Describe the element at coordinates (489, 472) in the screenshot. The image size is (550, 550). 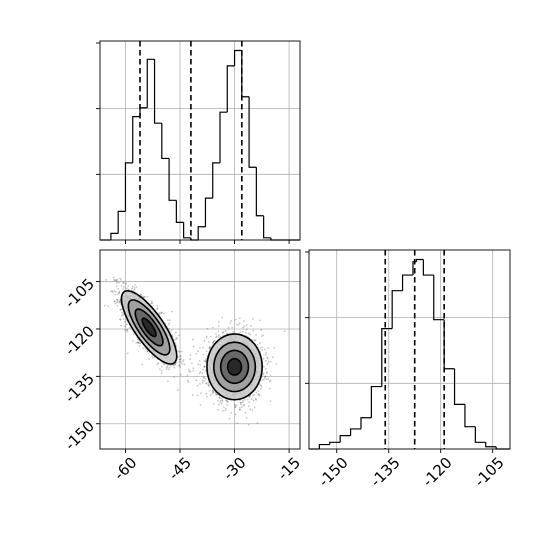
I see `hist-y-xticklabel-3: -105` at that location.